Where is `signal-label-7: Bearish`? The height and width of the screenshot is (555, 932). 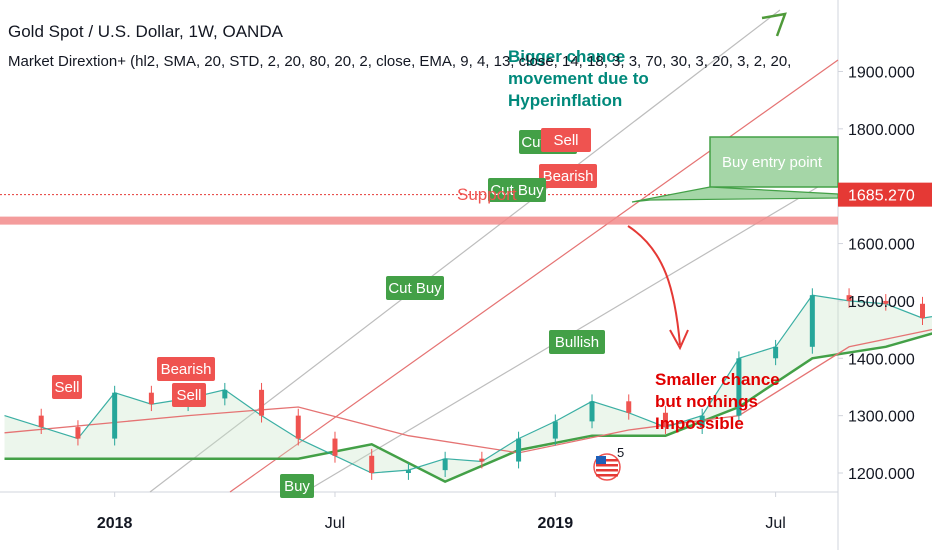 signal-label-7: Bearish is located at coordinates (568, 176).